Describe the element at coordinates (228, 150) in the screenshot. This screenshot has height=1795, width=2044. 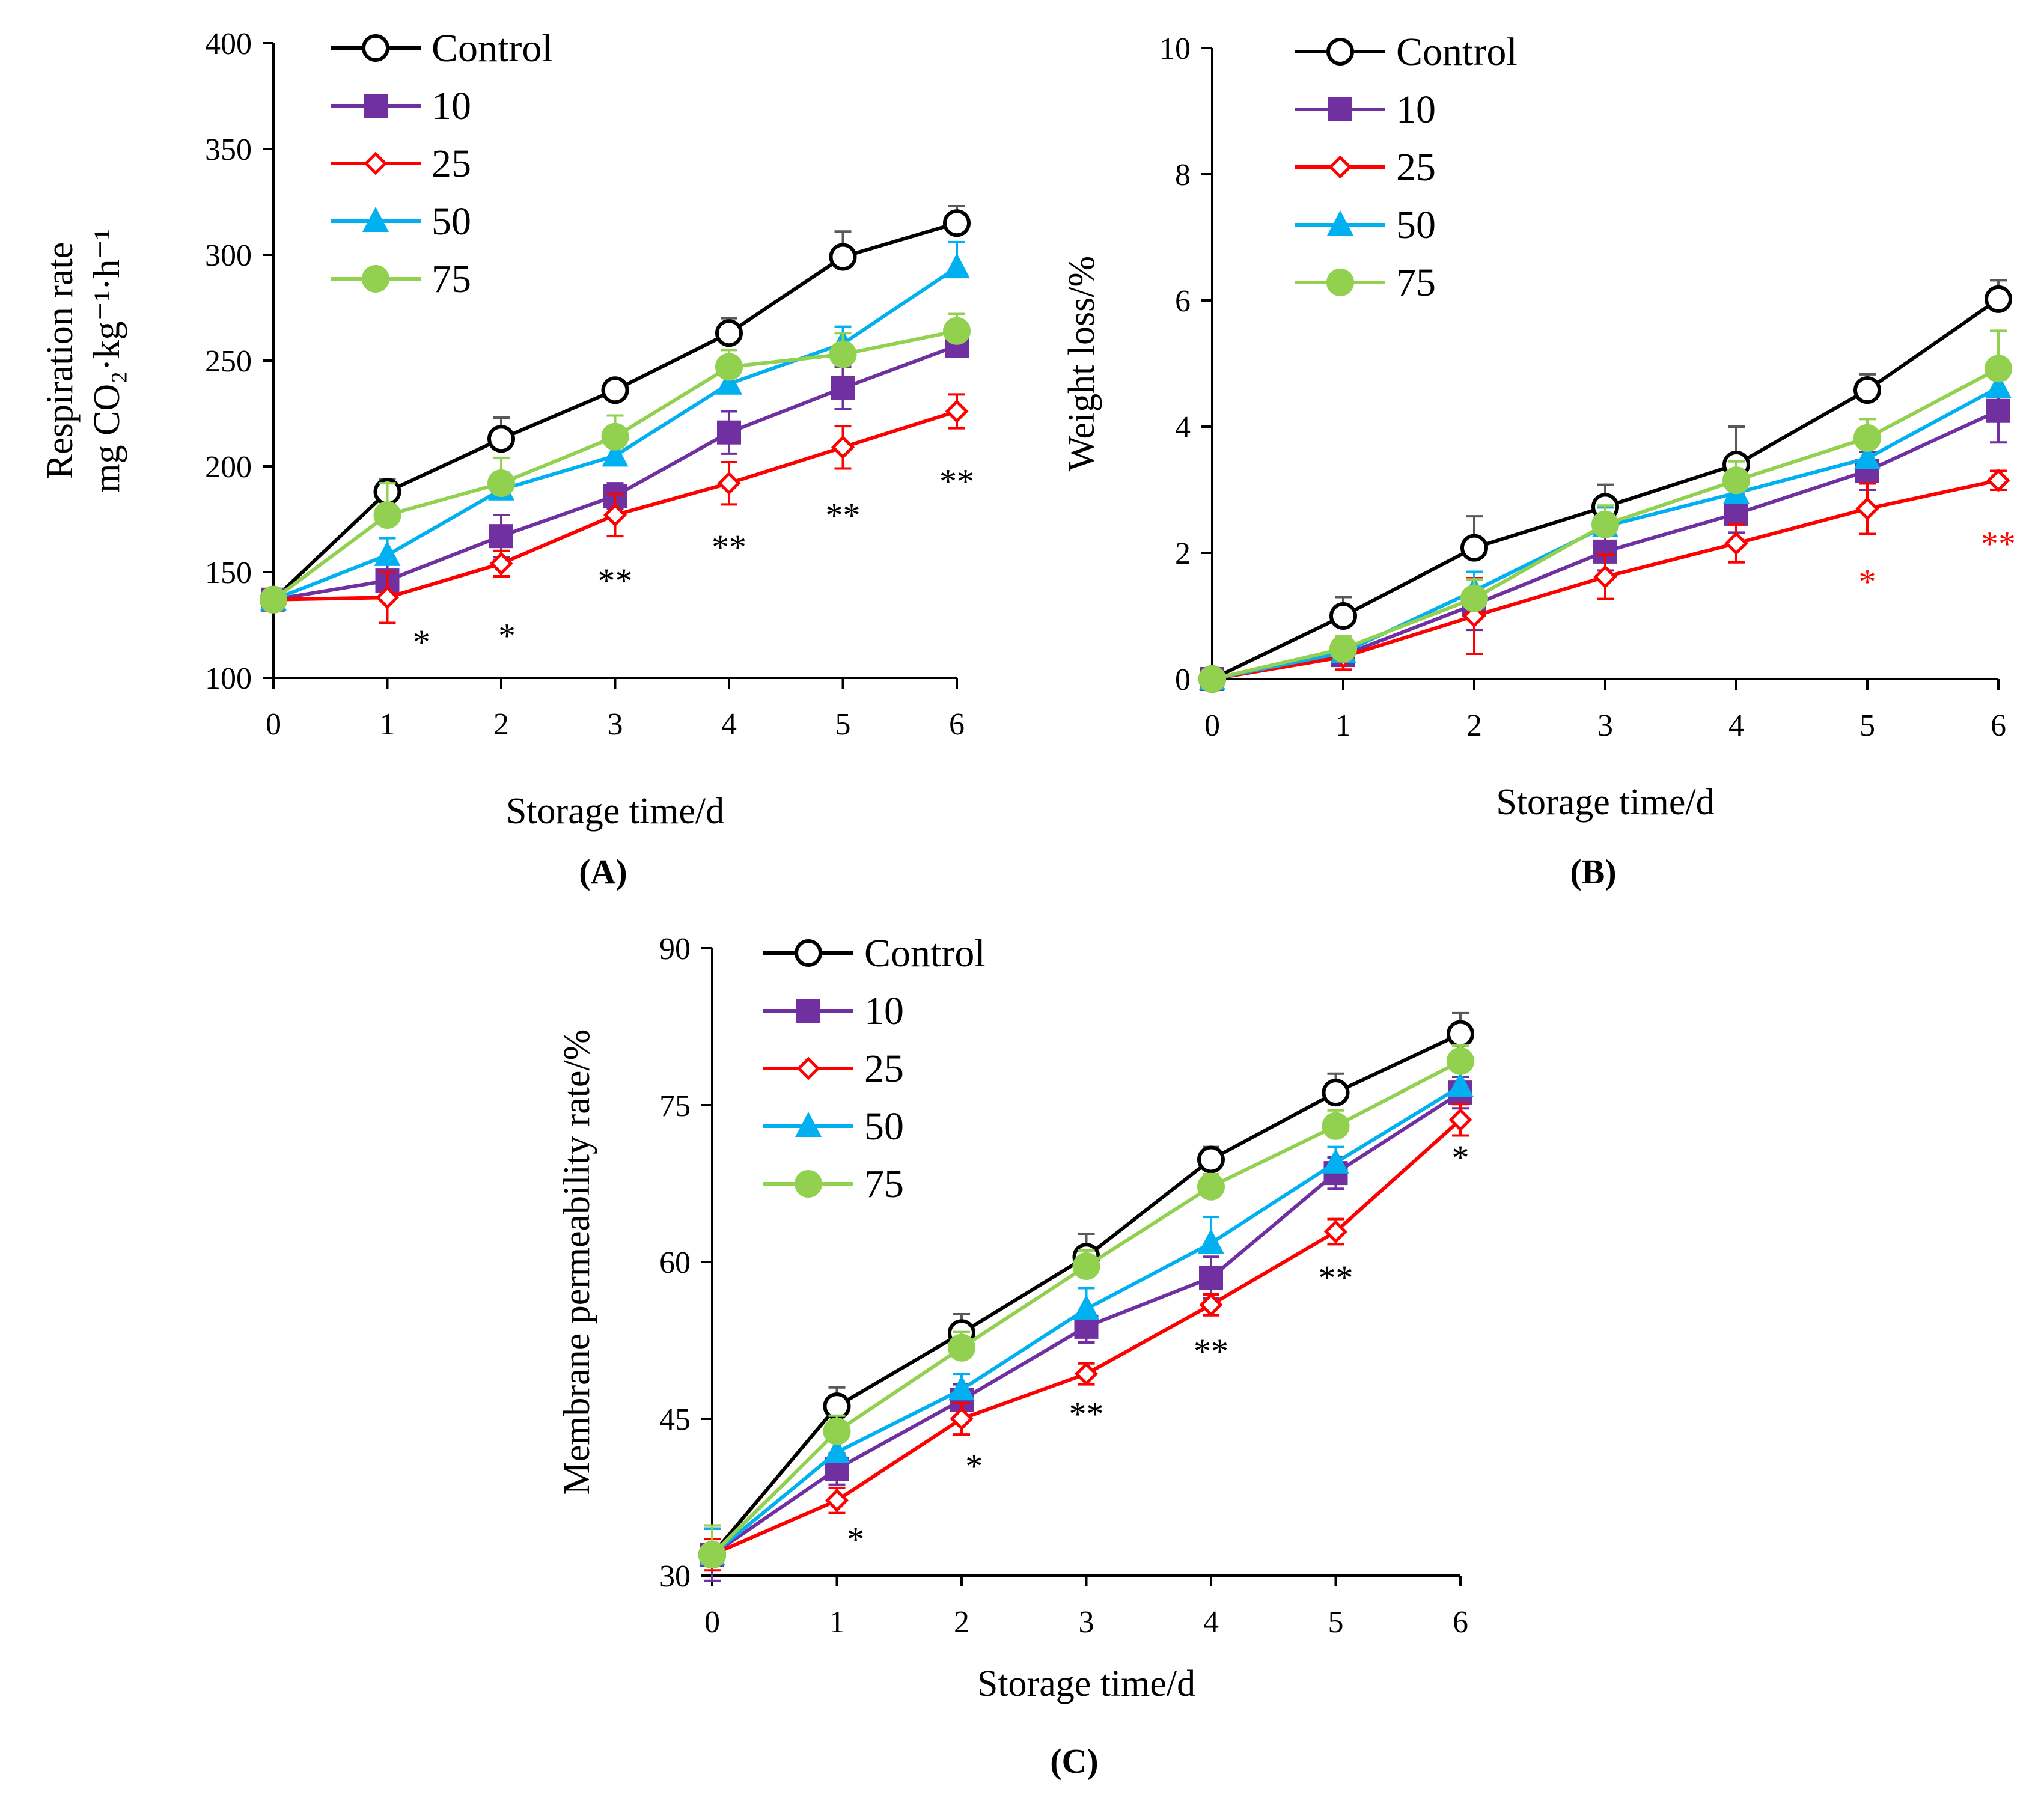
I see `y-tick-label: 350` at that location.